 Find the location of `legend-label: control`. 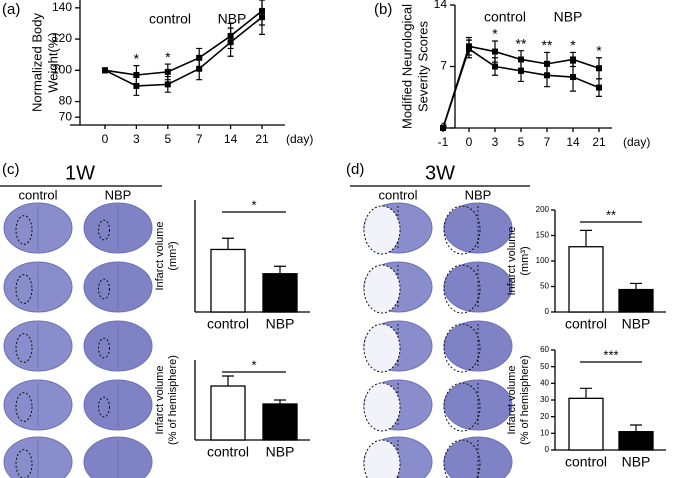

legend-label: control is located at coordinates (505, 17).